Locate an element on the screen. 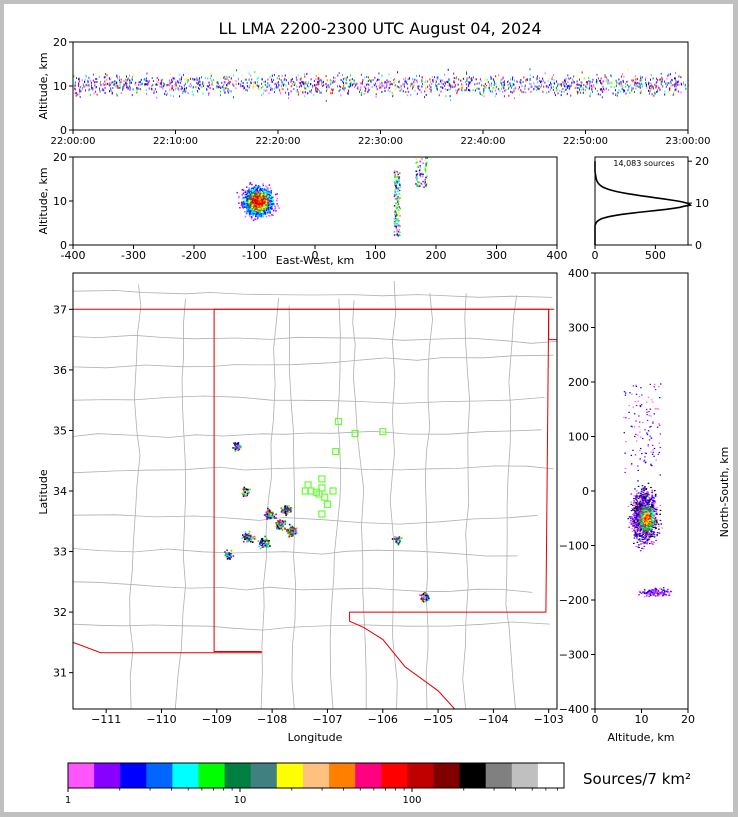  map-x-tick-label: −103 is located at coordinates (549, 719).